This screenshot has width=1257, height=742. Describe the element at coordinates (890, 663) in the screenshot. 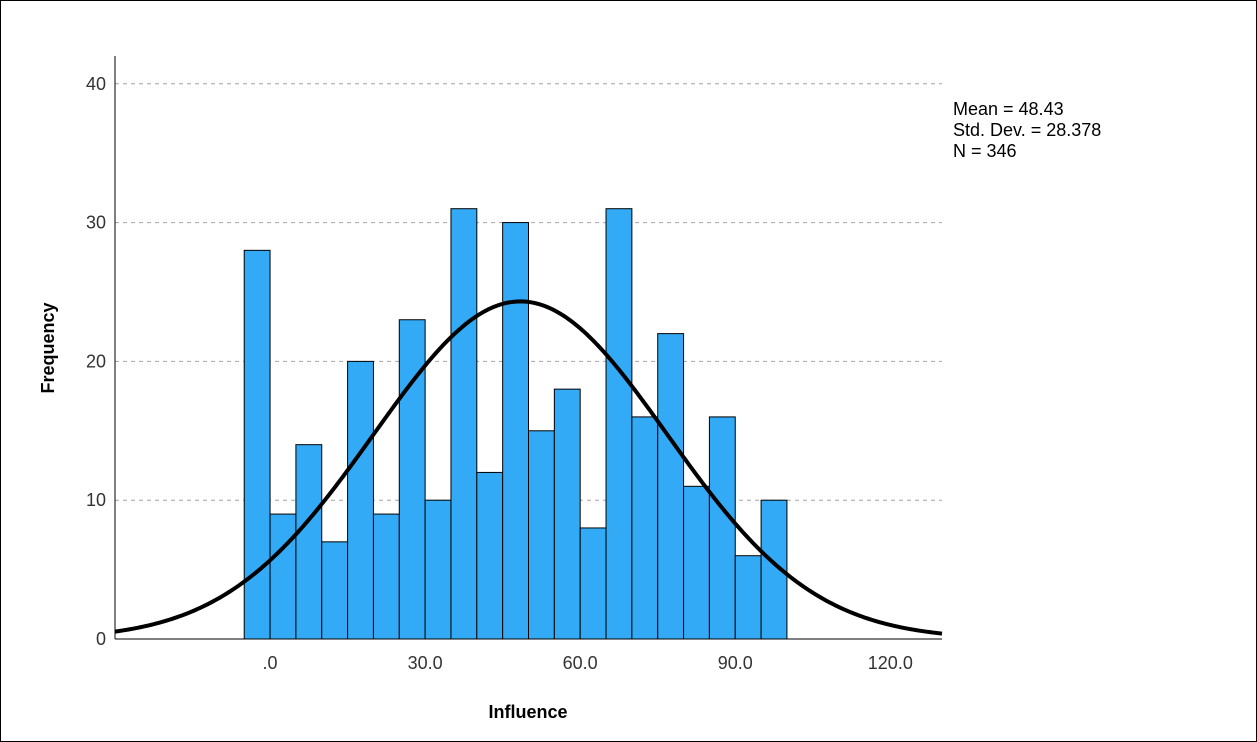

I see `x-tick-label-4: 120.0` at that location.